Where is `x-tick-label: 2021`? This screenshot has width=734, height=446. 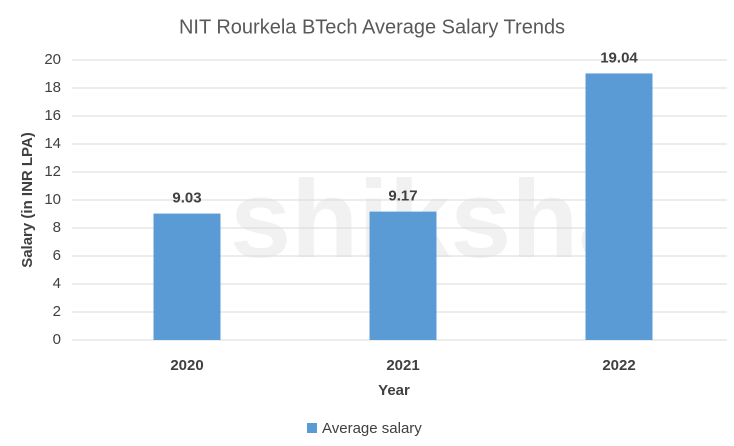 x-tick-label: 2021 is located at coordinates (402, 365).